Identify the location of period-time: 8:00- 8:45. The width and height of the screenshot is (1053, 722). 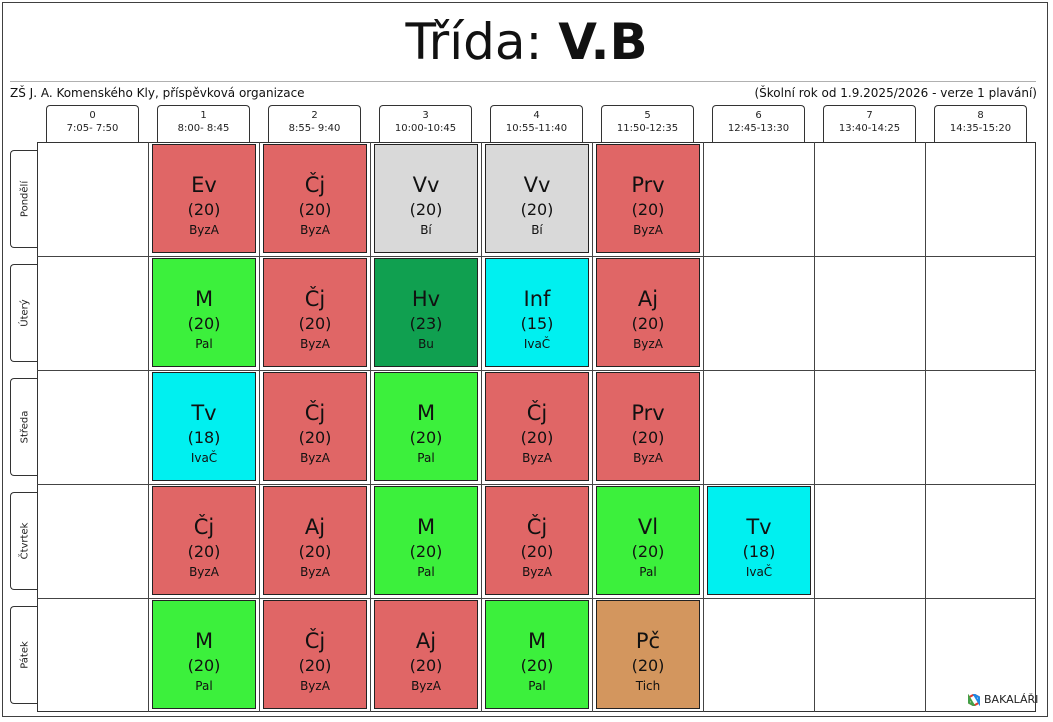
(203, 128).